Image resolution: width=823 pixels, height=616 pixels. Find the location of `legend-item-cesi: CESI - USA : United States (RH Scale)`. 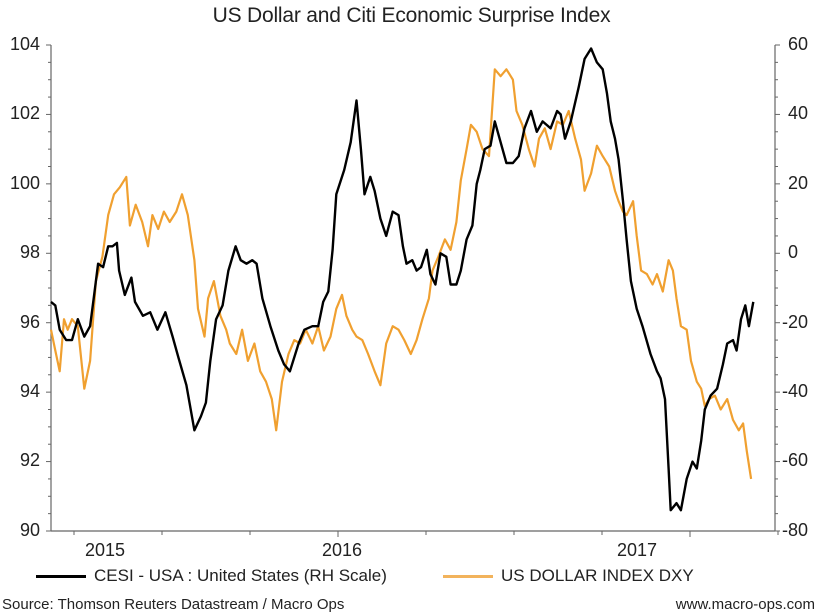

legend-item-cesi: CESI - USA : United States (RH Scale) is located at coordinates (211, 576).